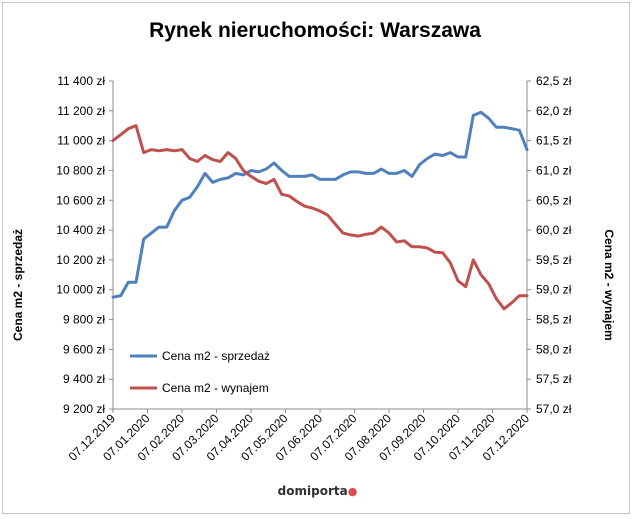  I want to click on brand-name: domiporta, so click(312, 491).